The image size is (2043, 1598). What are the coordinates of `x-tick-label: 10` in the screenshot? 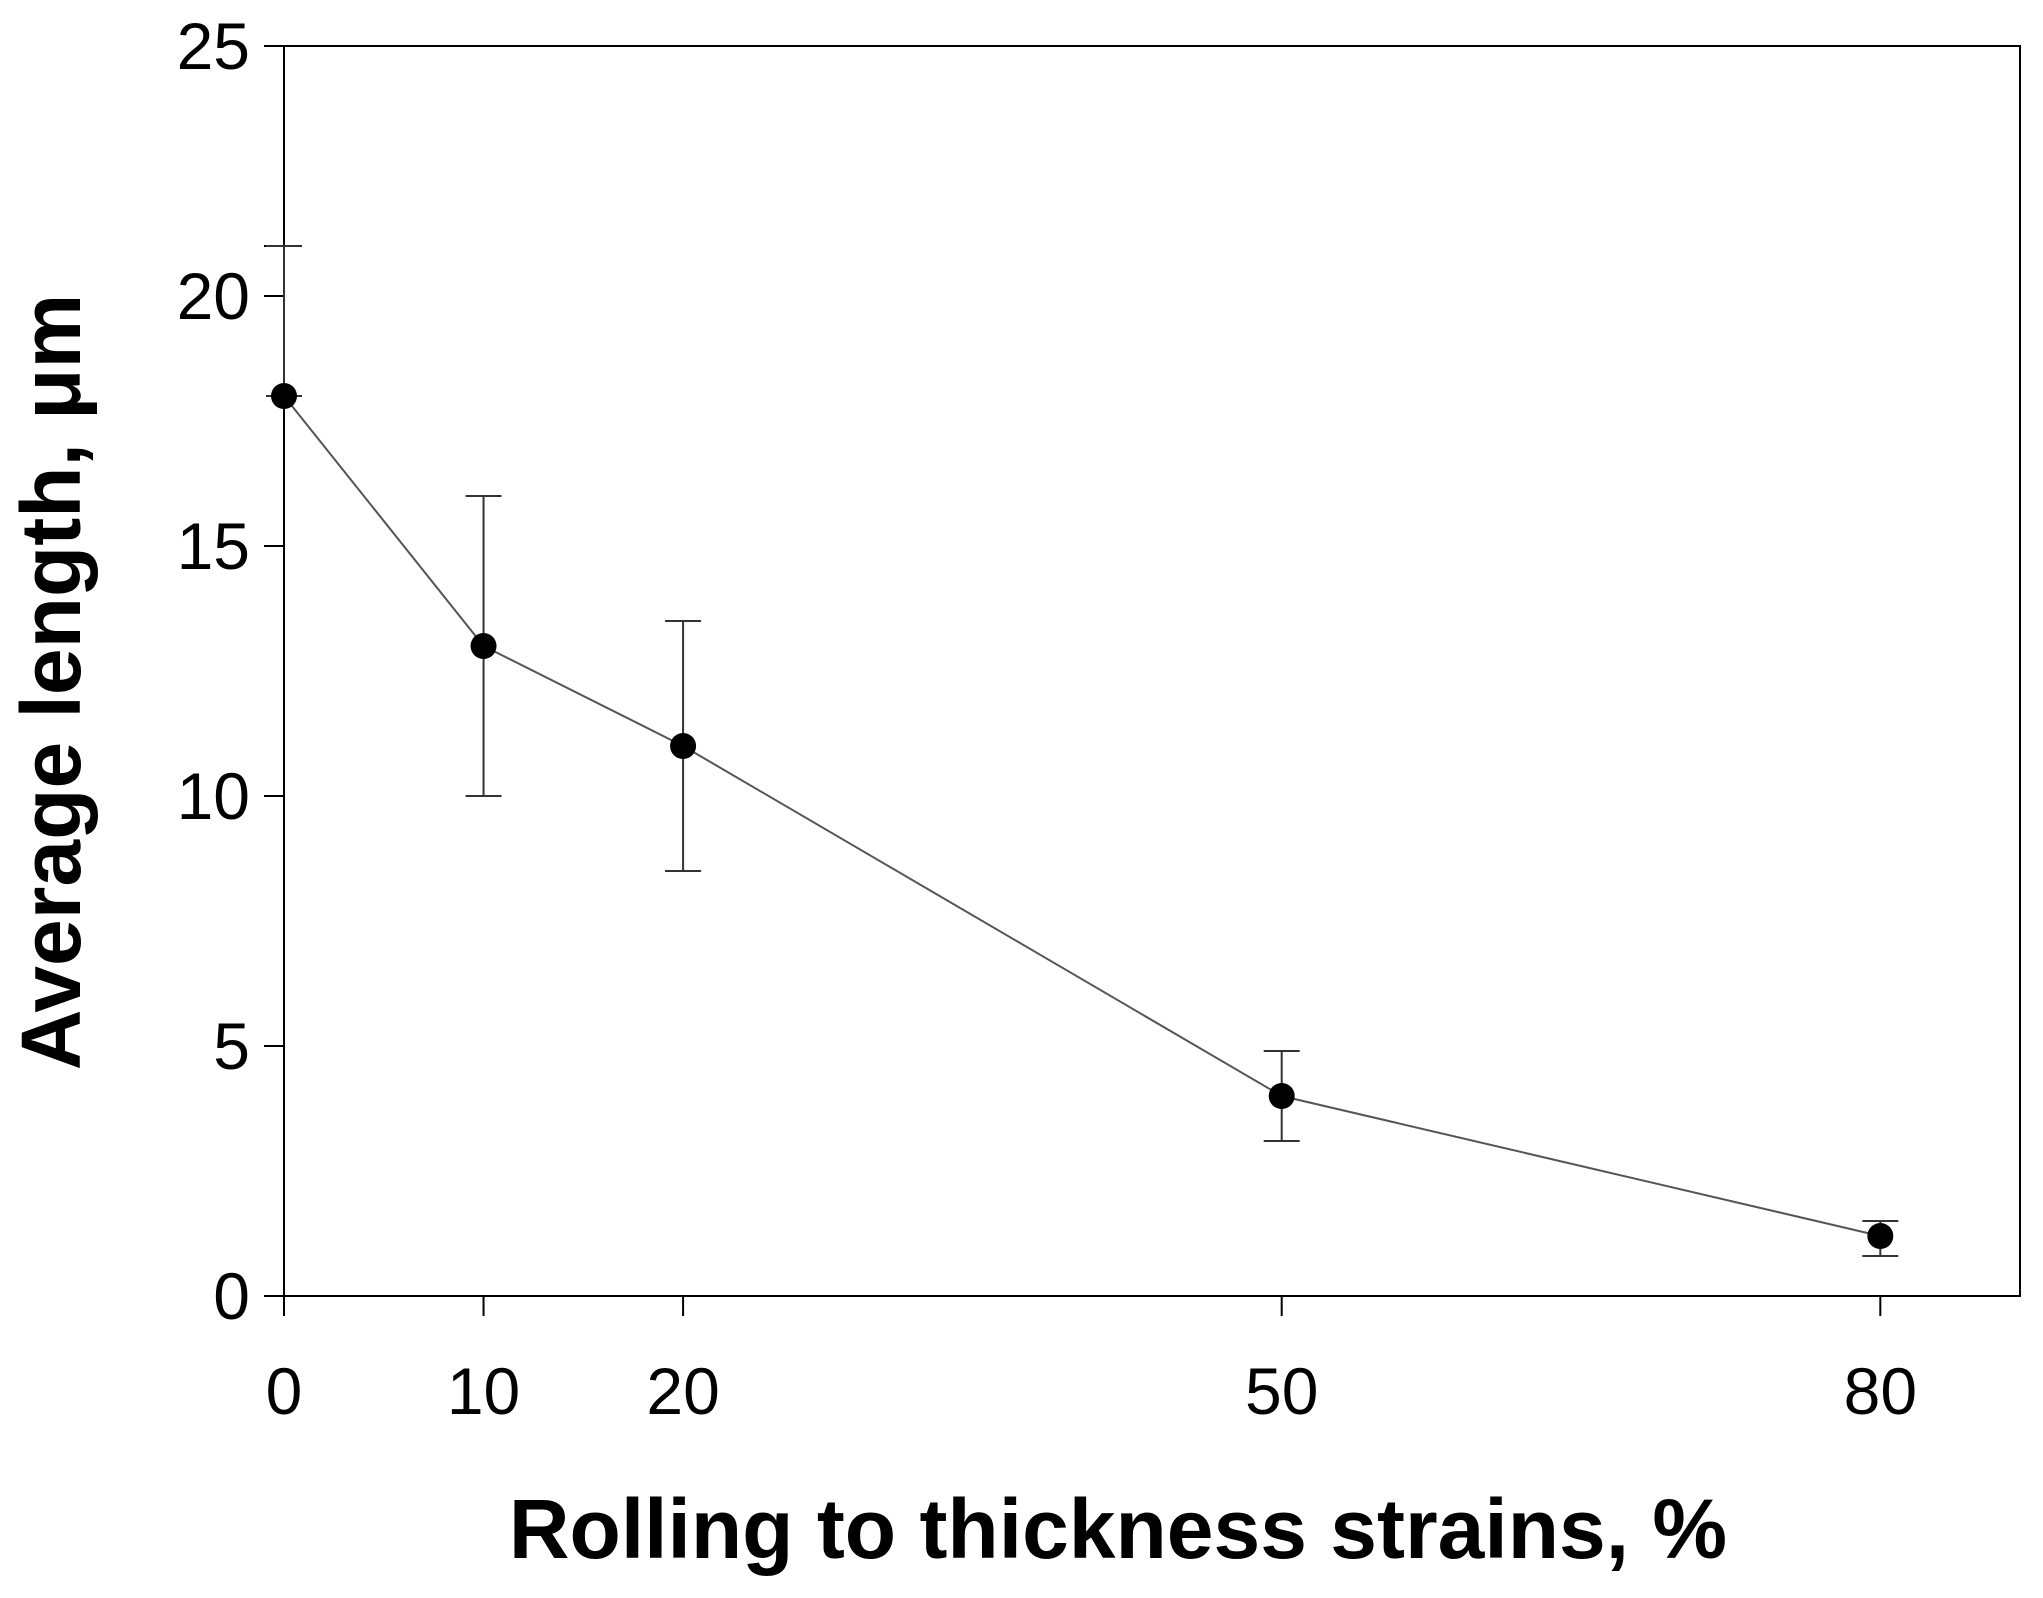 It's located at (483, 1391).